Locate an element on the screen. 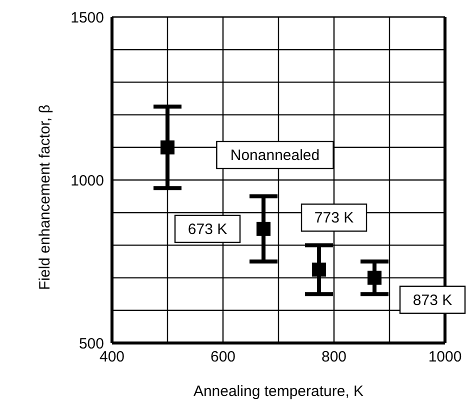  x-axis-title: Annealing temperature, K is located at coordinates (278, 391).